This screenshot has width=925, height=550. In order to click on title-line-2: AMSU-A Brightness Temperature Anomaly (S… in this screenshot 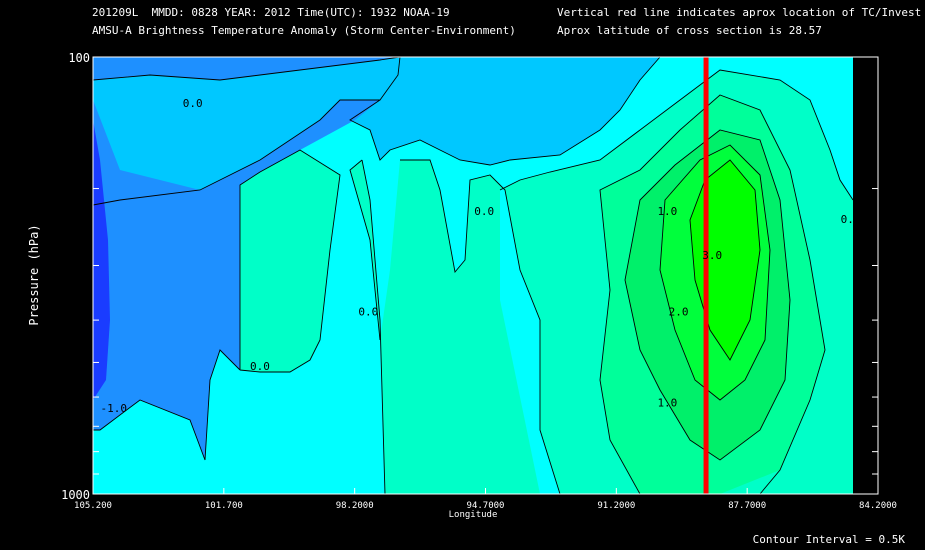, I will do `click(304, 30)`.